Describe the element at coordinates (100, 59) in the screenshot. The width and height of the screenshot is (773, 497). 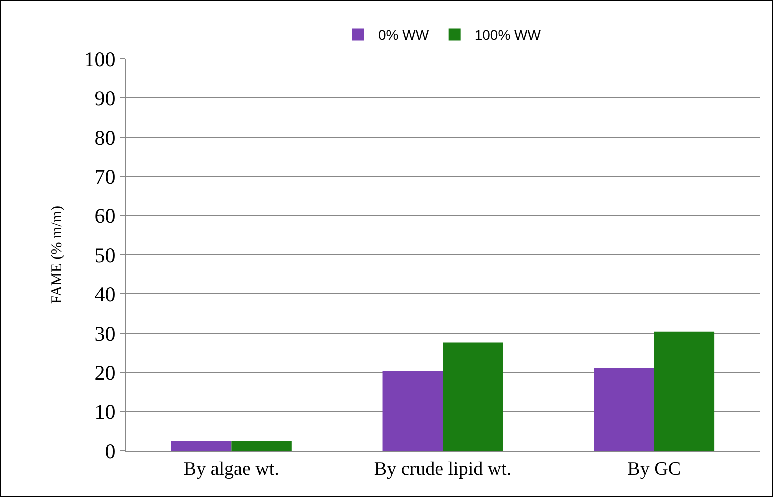
I see `y-tick-label: 100` at that location.